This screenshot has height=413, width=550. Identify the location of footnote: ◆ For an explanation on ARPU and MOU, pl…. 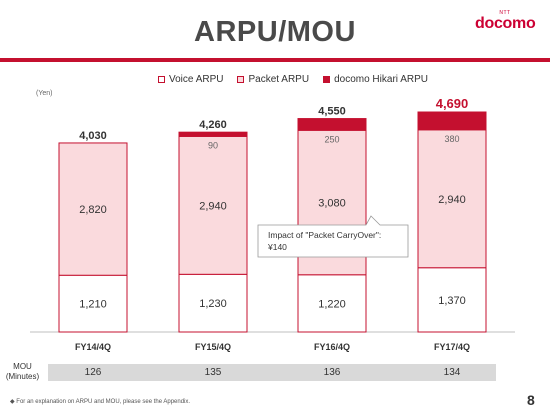
(100, 402).